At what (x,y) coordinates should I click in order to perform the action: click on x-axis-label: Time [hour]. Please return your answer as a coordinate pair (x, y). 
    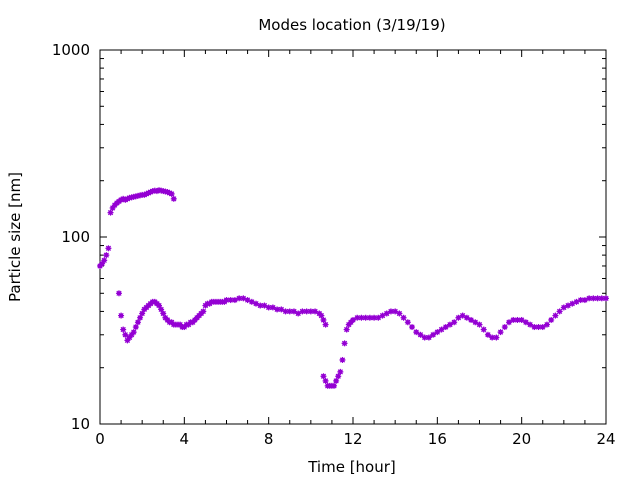
    Looking at the image, I should click on (351, 467).